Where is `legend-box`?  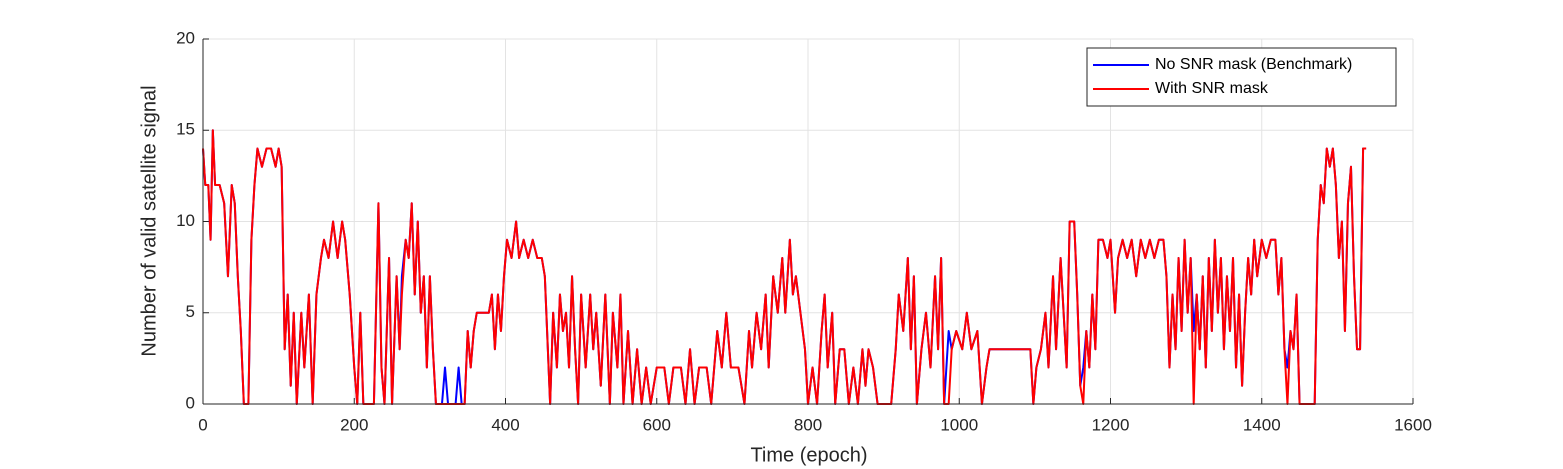
legend-box is located at coordinates (1241, 77).